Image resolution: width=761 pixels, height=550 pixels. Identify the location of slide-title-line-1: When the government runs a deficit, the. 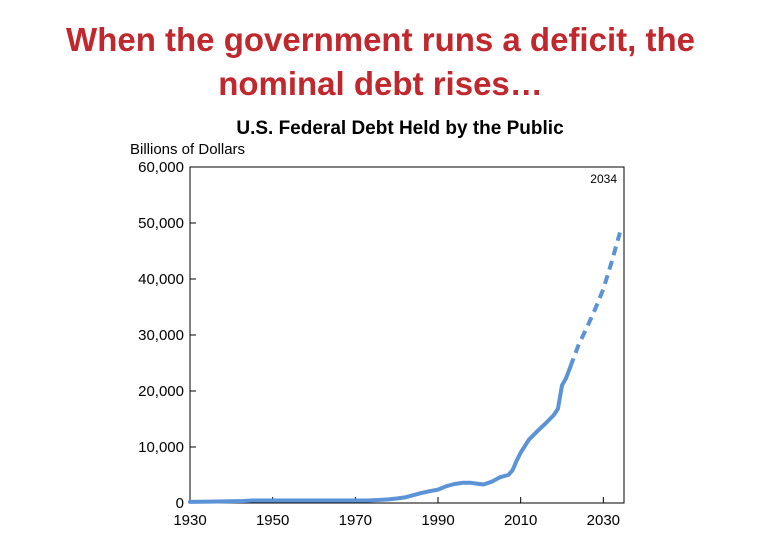
(380, 39).